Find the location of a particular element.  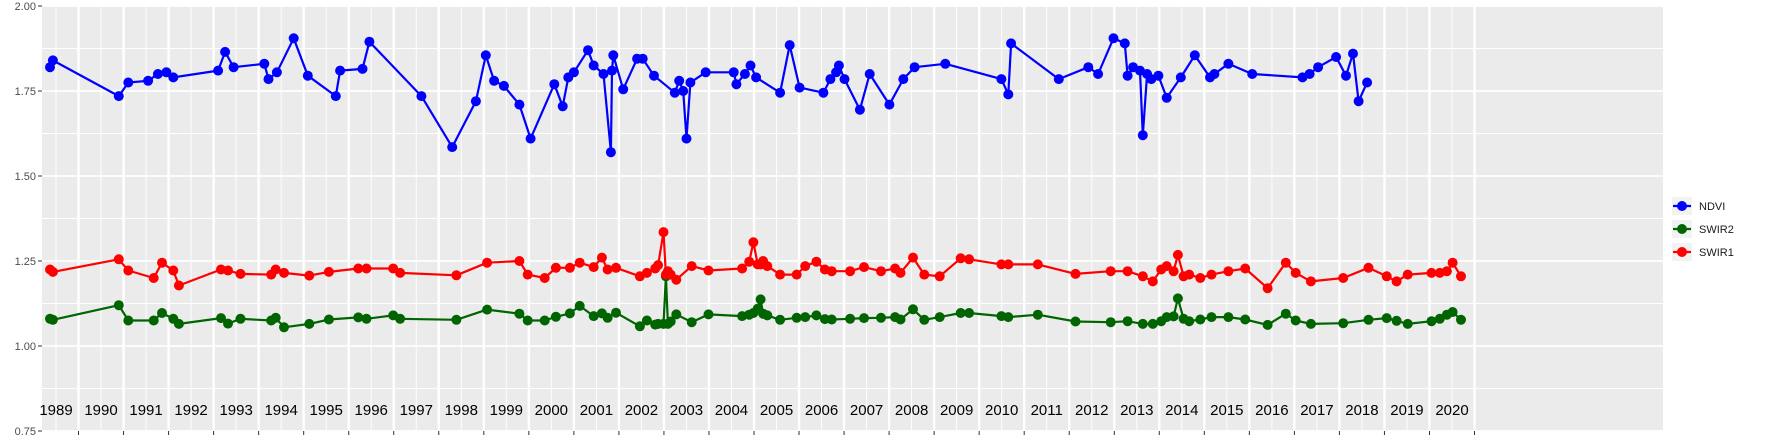

year-label: 1994 is located at coordinates (280, 410).